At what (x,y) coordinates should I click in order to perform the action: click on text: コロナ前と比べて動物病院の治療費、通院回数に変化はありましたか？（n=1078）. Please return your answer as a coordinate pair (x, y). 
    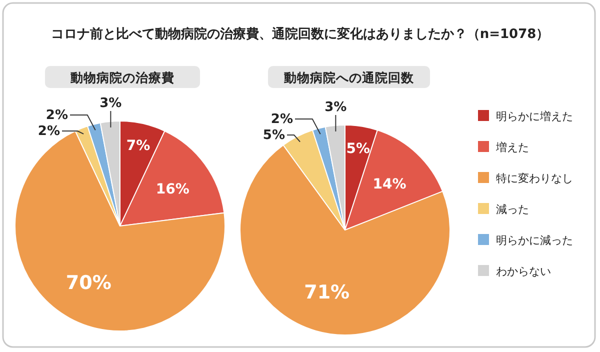
    Looking at the image, I should click on (300, 34).